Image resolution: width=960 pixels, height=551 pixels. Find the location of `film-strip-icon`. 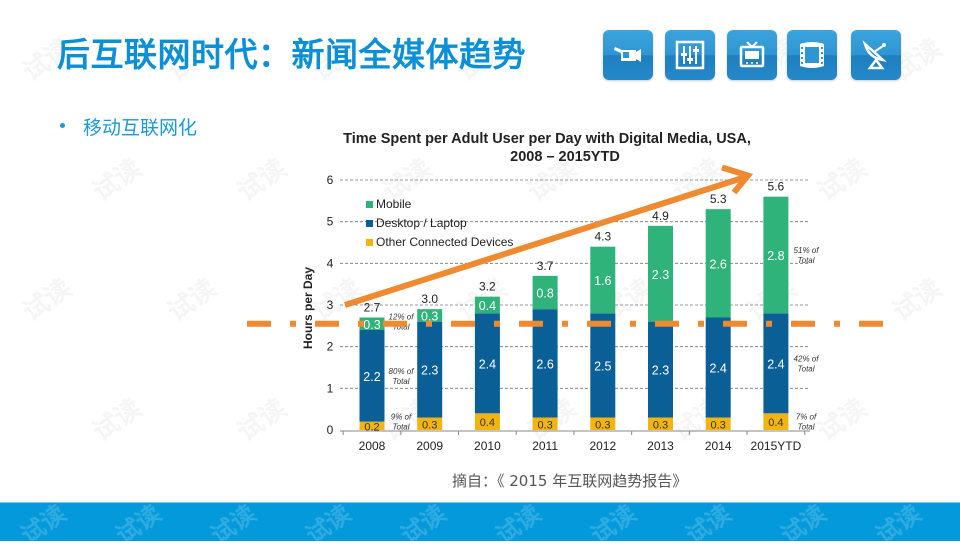

film-strip-icon is located at coordinates (812, 55).